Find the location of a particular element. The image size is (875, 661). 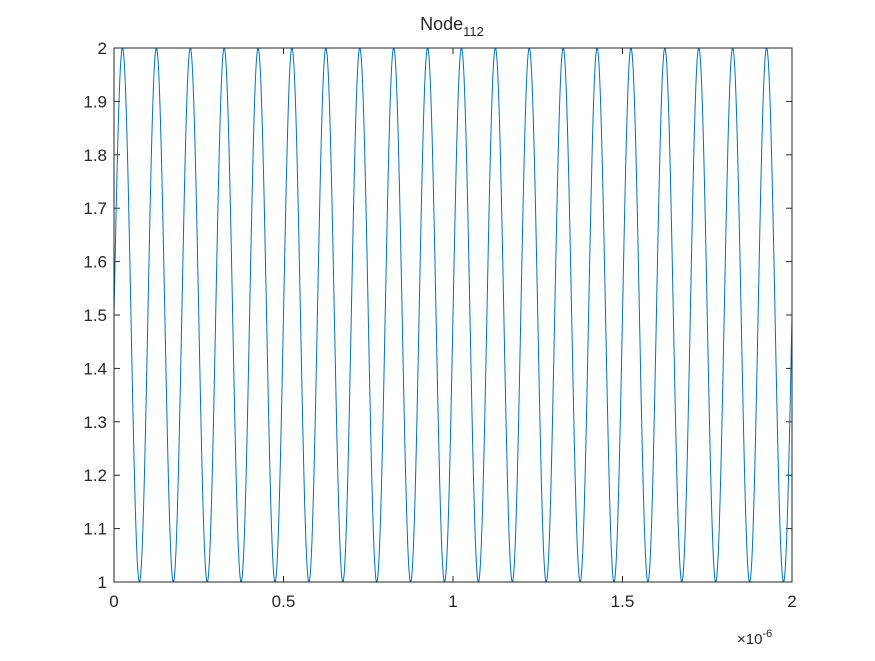

y-tick-label: 1.3 is located at coordinates (95, 422).